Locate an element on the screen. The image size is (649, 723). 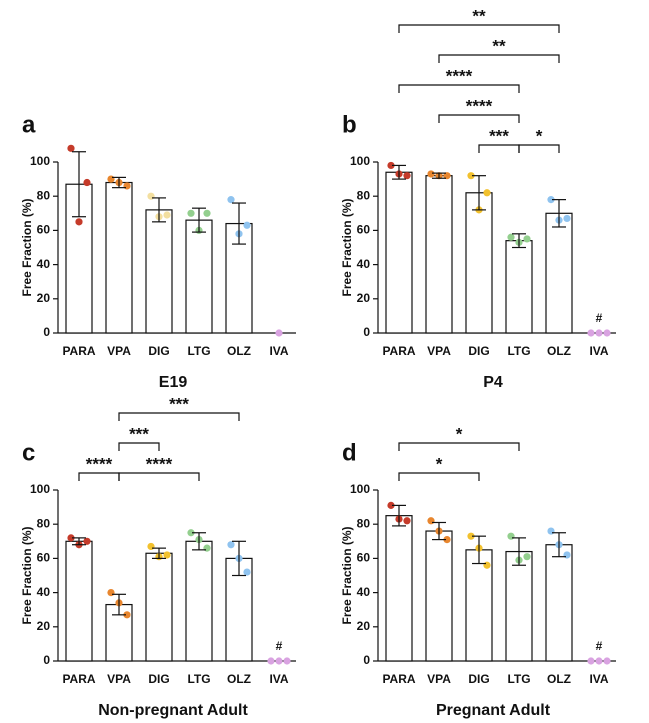
y-axis-label: Free Fraction (%) is located at coordinates (27, 247).